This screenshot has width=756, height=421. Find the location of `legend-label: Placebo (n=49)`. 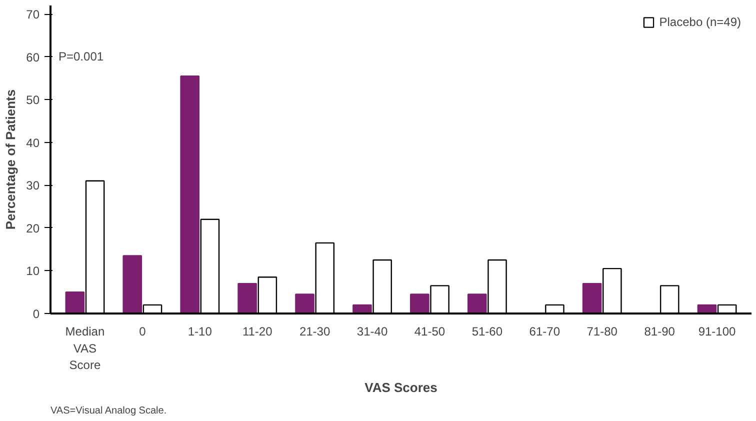

legend-label: Placebo (n=49) is located at coordinates (700, 22).